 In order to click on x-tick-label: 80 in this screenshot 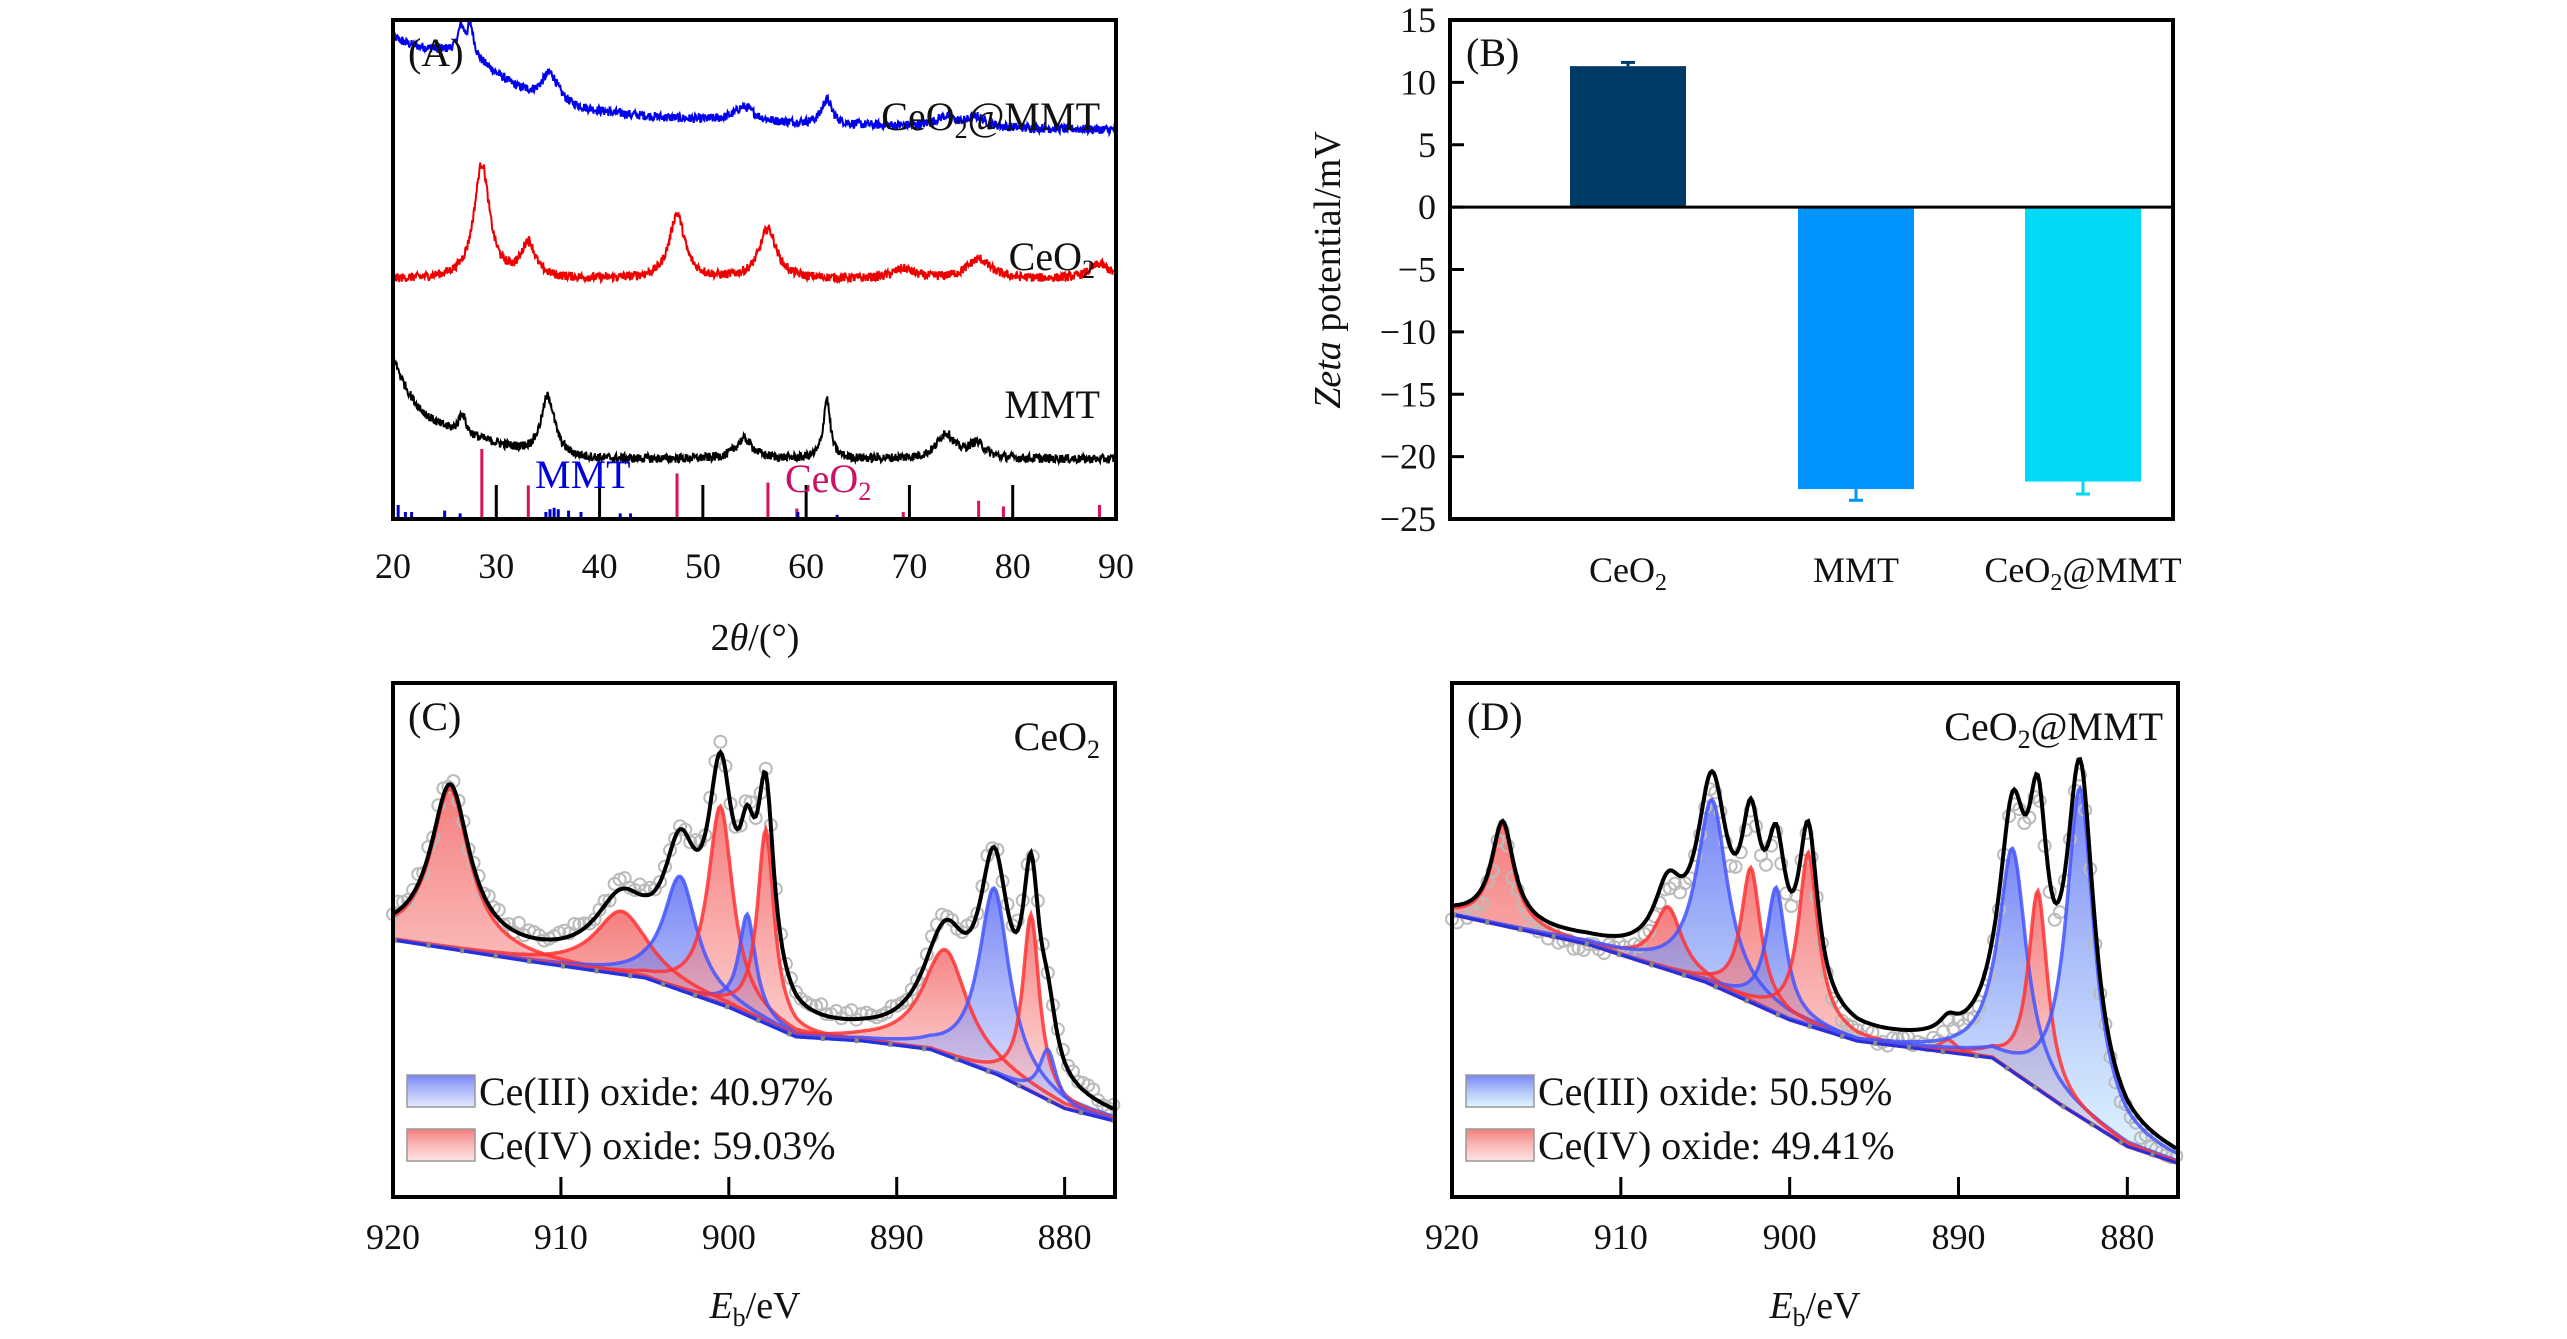, I will do `click(1013, 566)`.